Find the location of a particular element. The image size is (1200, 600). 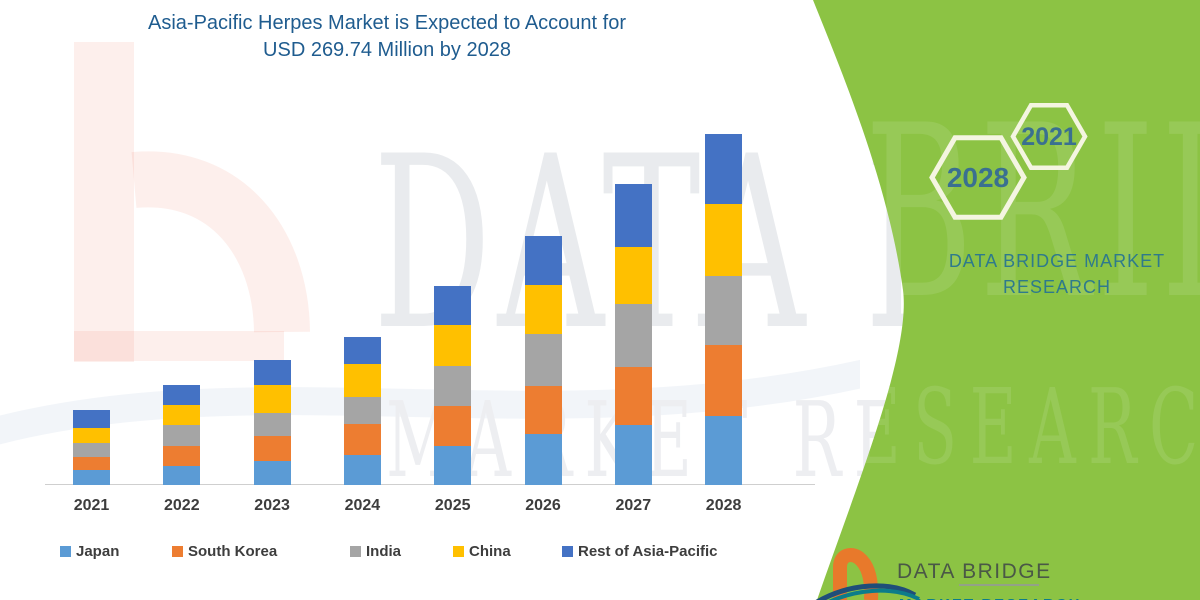

bar-group-2021 is located at coordinates (91, 447).